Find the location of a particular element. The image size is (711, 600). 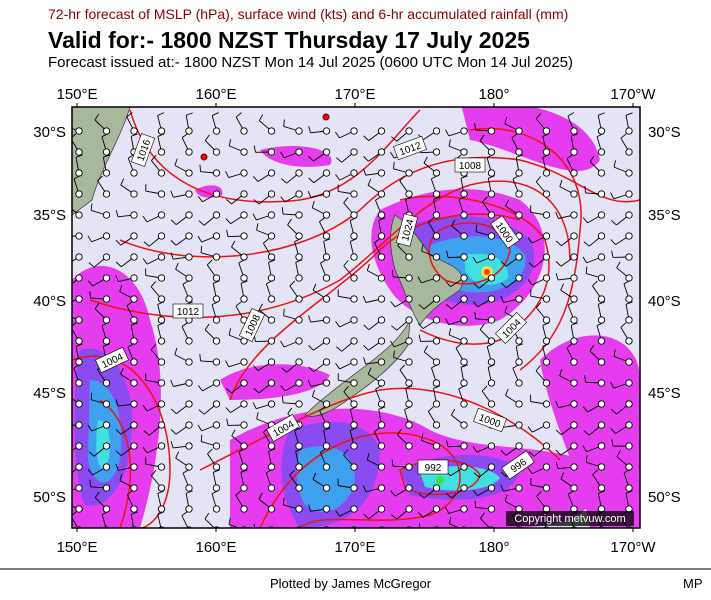

longitude-label: 170°E is located at coordinates (354, 94).